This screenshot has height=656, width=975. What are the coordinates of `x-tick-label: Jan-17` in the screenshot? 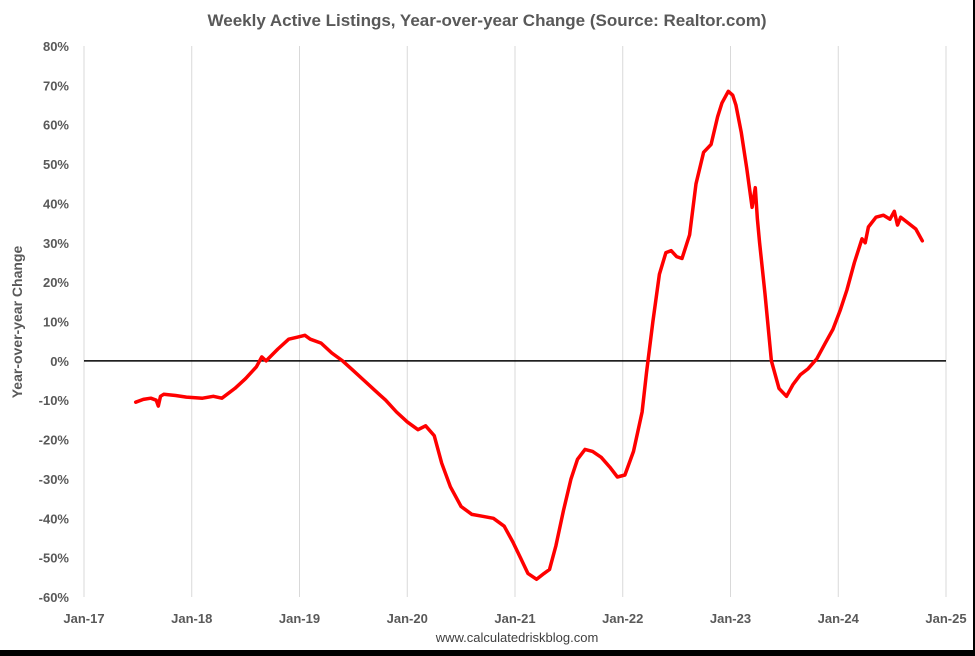 It's located at (83, 618).